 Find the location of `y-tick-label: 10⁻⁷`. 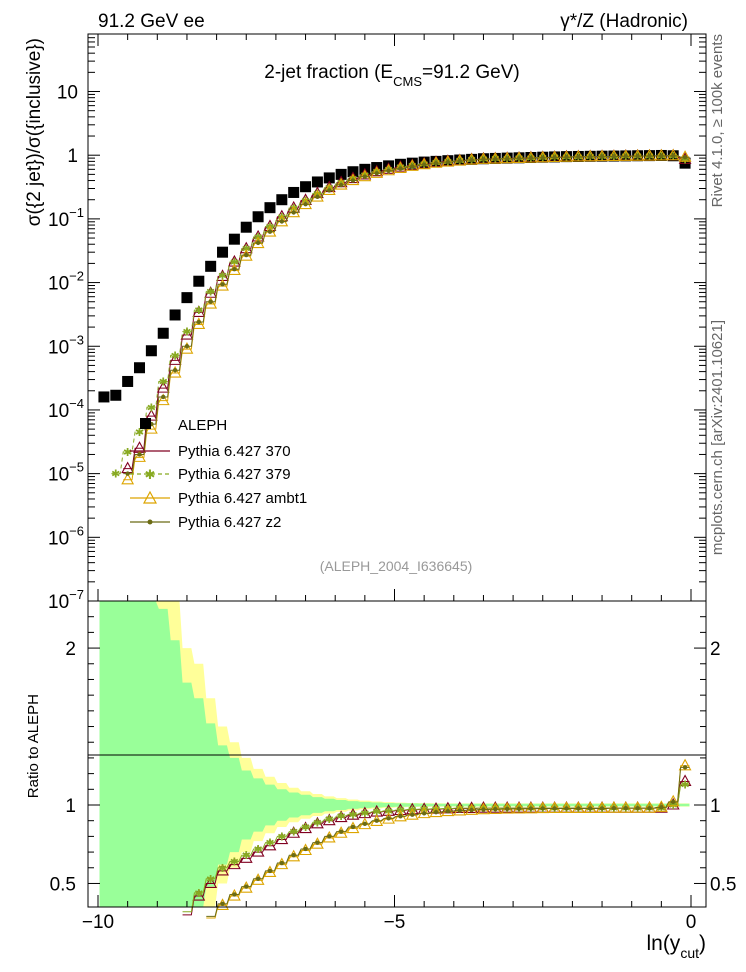

y-tick-label: 10⁻⁷ is located at coordinates (66, 600).